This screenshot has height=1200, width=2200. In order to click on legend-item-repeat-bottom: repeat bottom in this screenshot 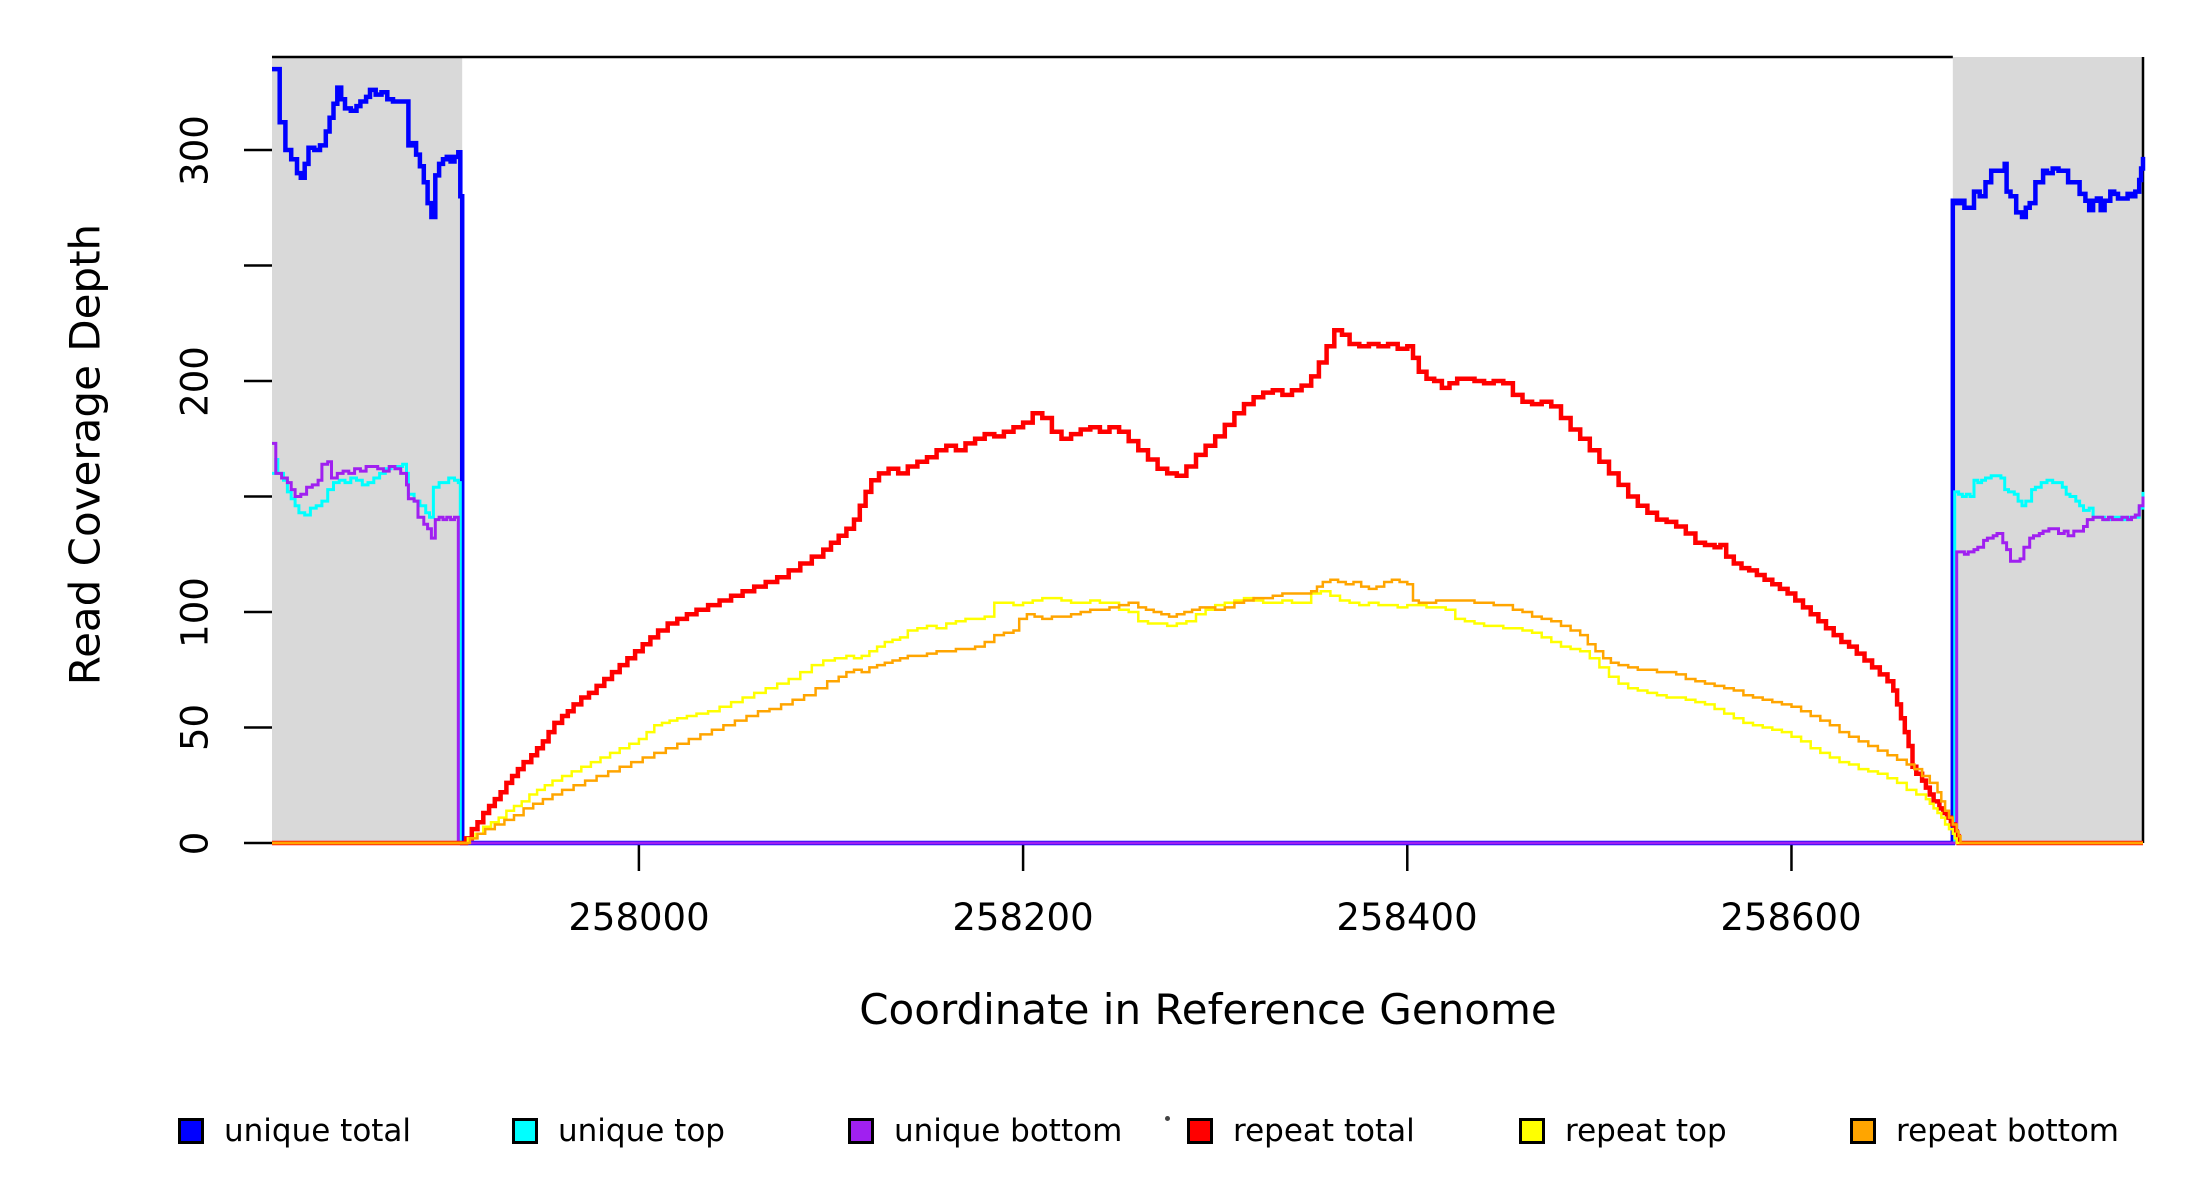, I will do `click(1984, 1131)`.